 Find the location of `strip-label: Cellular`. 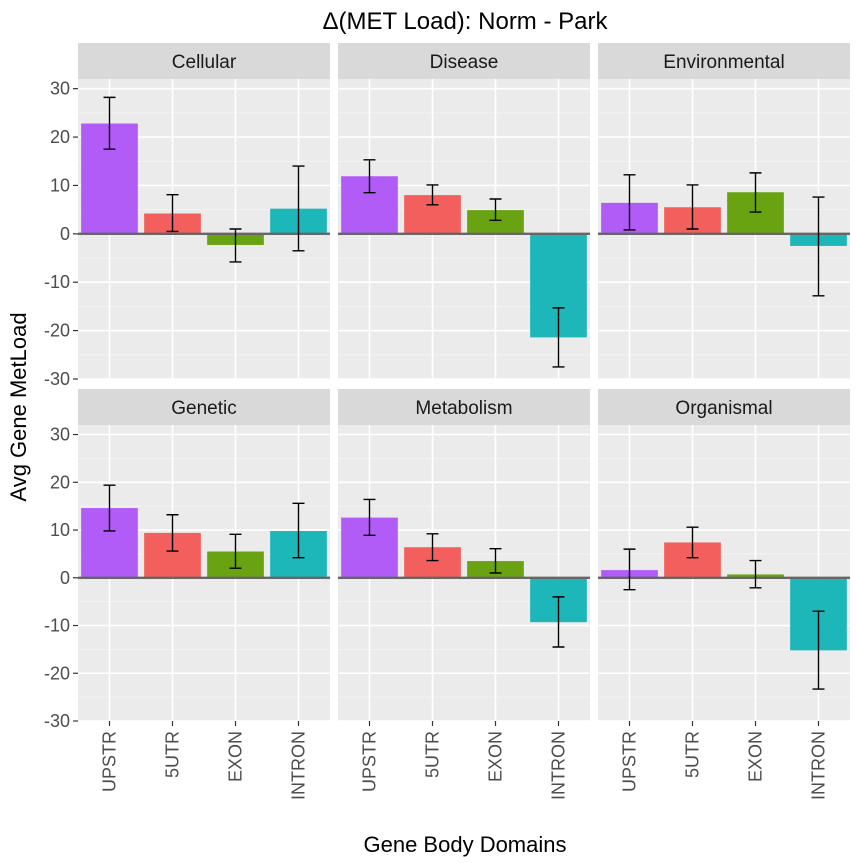

strip-label: Cellular is located at coordinates (204, 62).